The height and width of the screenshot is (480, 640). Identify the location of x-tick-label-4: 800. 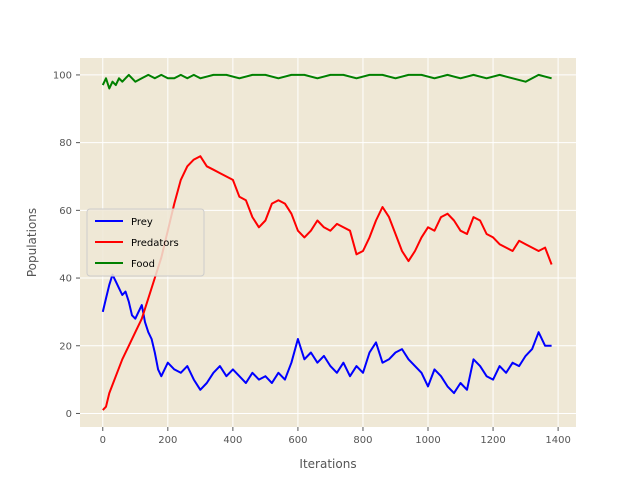
(362, 440).